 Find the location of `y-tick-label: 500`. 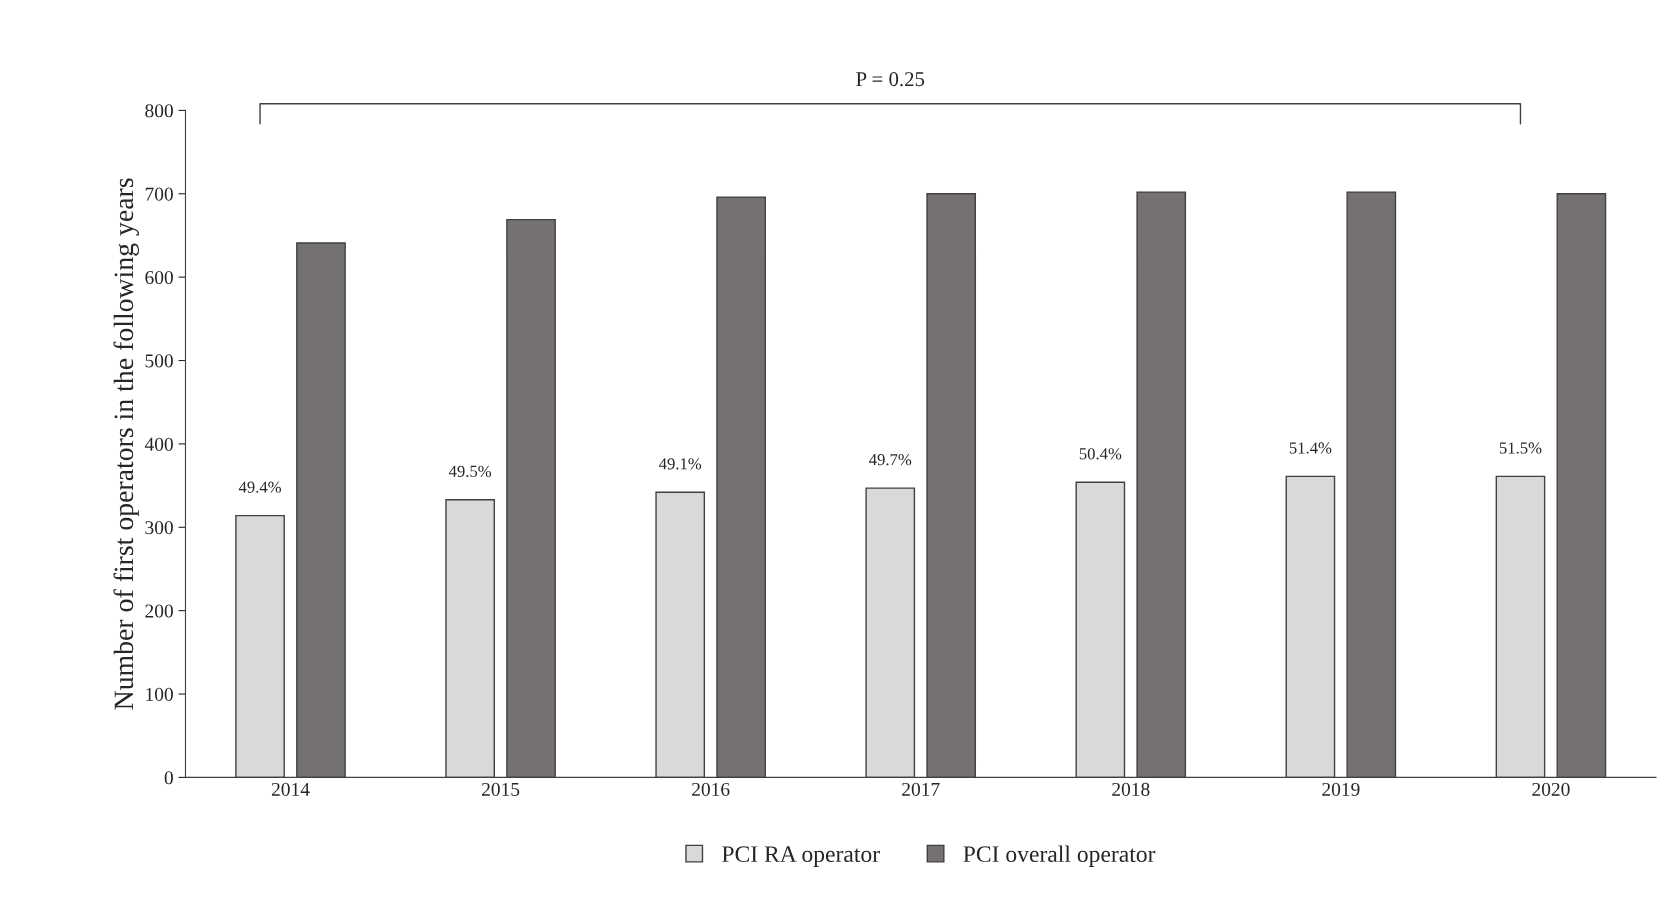

y-tick-label: 500 is located at coordinates (159, 361).